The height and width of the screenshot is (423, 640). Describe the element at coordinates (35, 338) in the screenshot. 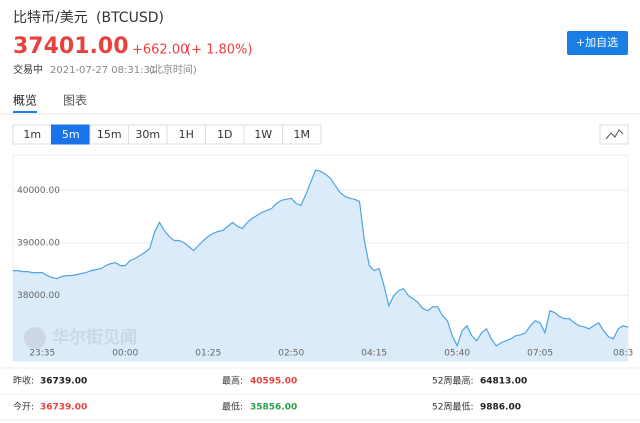

I see `watermark-logo` at that location.